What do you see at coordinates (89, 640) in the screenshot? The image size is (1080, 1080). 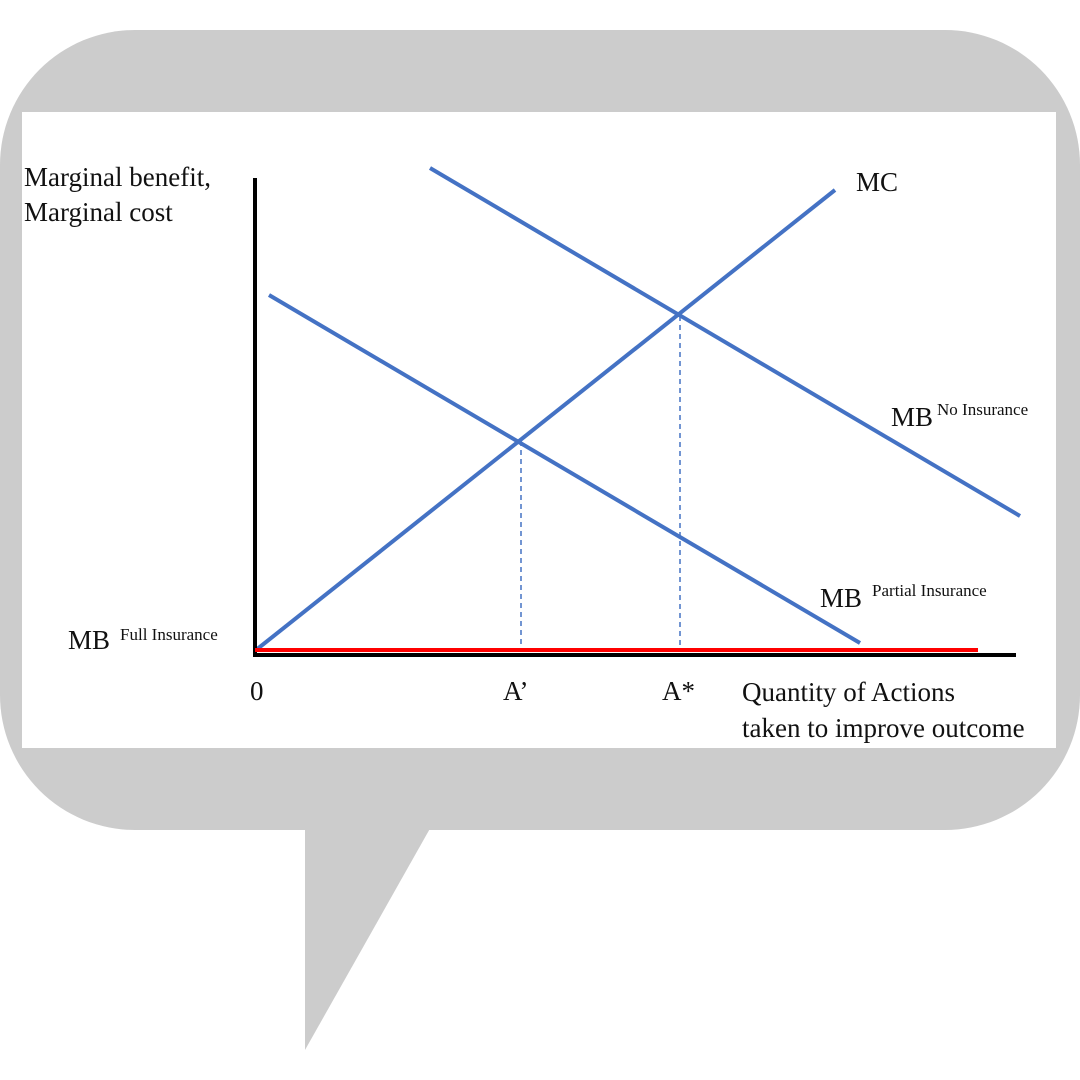 I see `mb-full-insurance-base: MB` at bounding box center [89, 640].